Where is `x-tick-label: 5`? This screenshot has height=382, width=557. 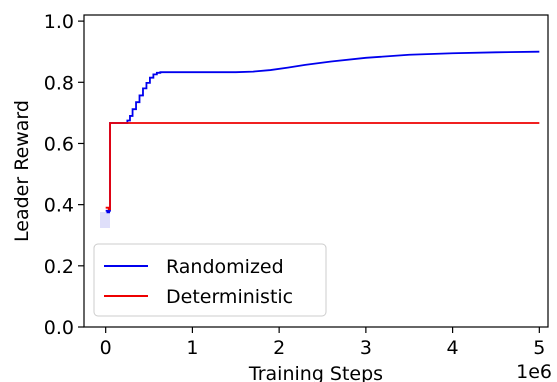
x-tick-label: 5 is located at coordinates (539, 348).